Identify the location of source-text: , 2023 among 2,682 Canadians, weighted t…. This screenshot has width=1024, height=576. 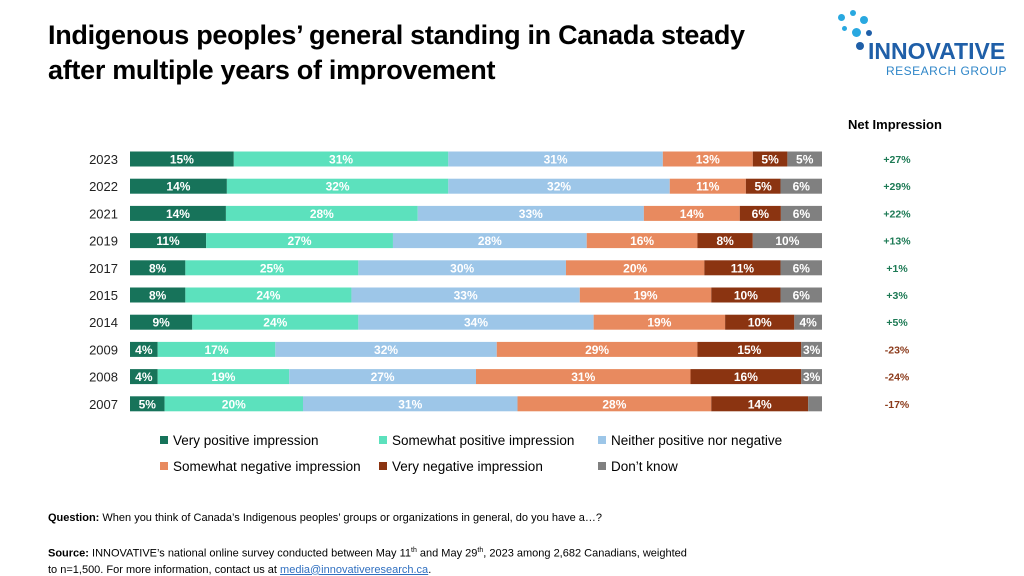
(367, 561).